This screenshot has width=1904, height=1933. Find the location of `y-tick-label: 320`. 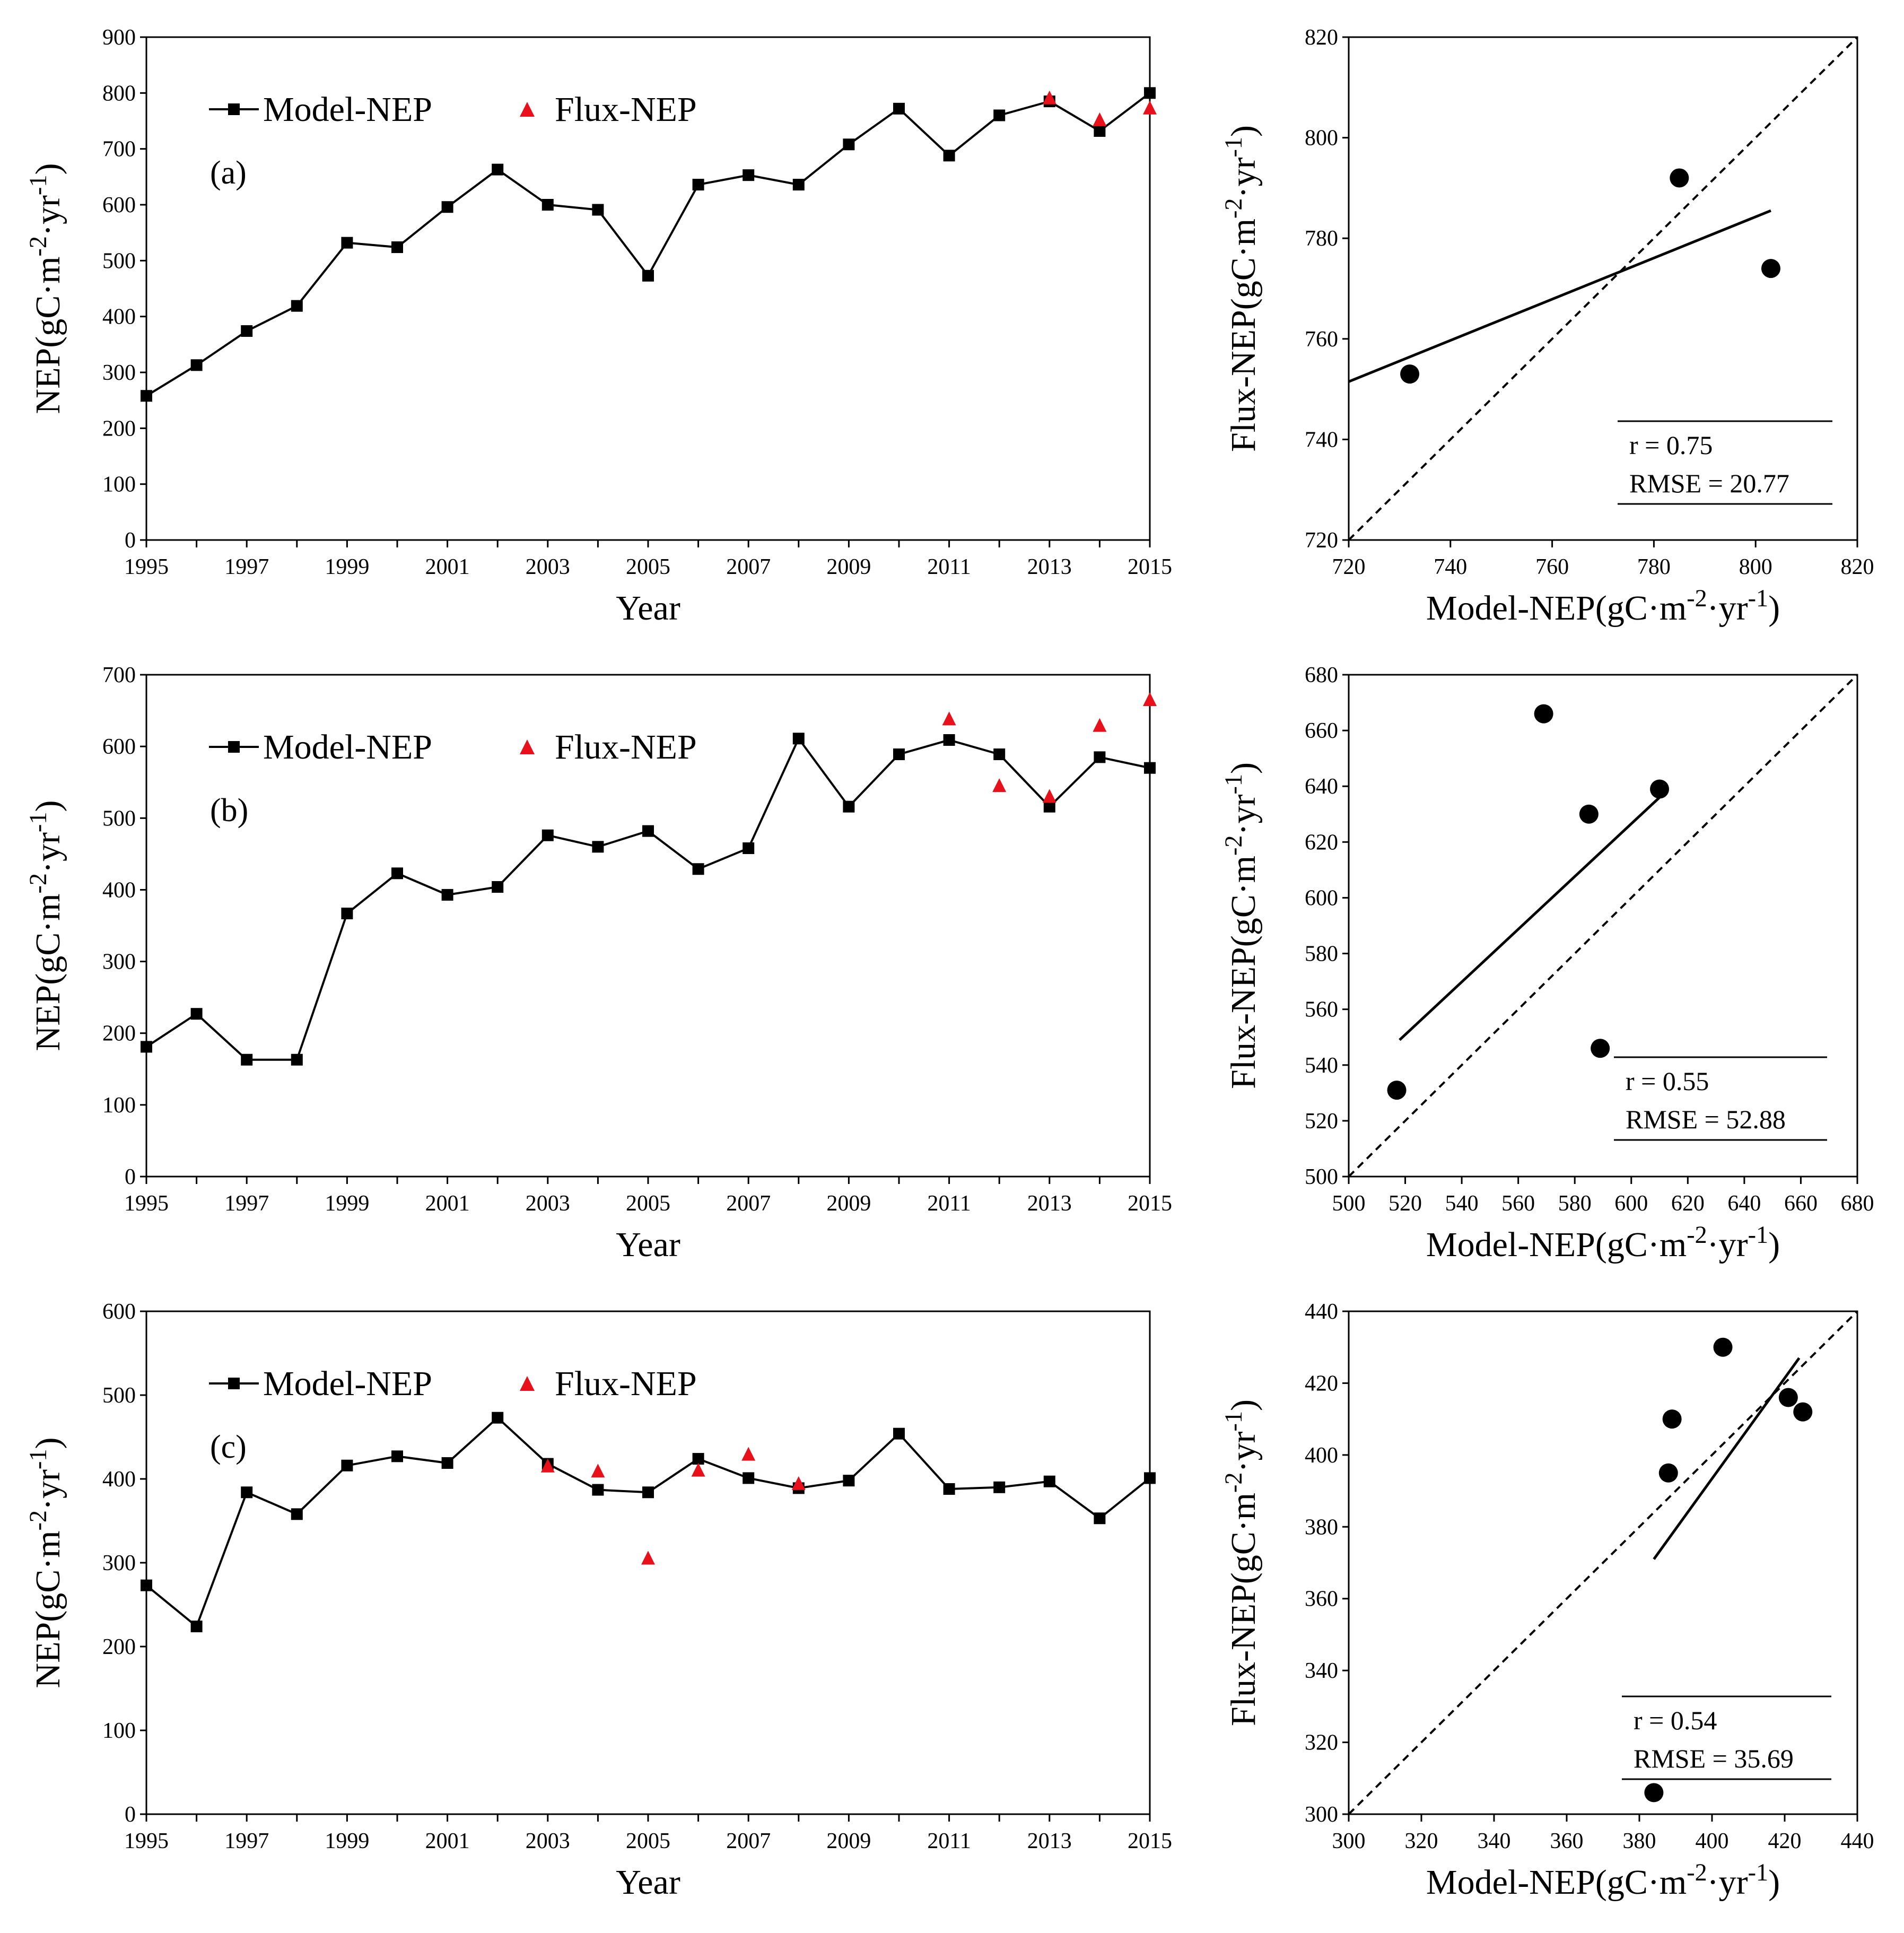

y-tick-label: 320 is located at coordinates (1321, 1743).